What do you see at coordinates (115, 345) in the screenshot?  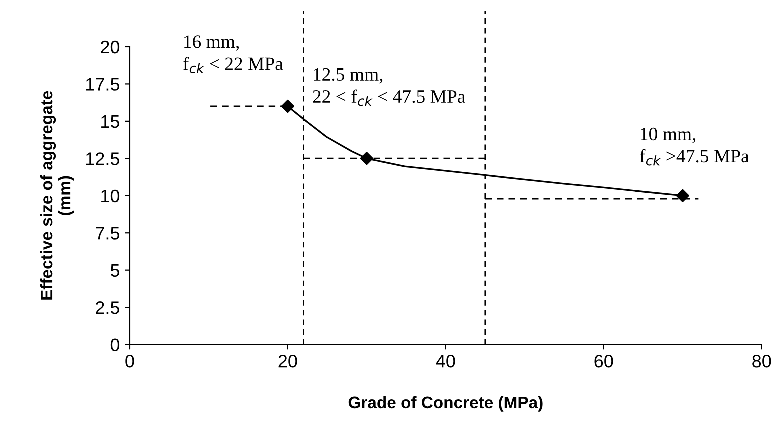 I see `y-tick-label: 0` at bounding box center [115, 345].